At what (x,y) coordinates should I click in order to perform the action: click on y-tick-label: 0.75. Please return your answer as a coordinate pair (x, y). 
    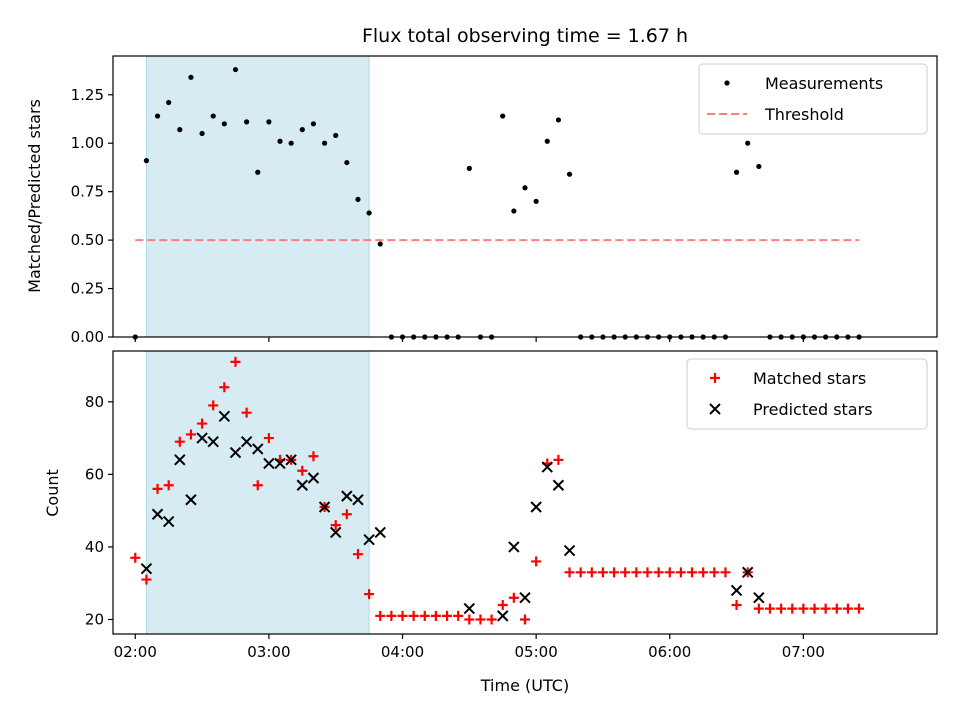
    Looking at the image, I should click on (87, 192).